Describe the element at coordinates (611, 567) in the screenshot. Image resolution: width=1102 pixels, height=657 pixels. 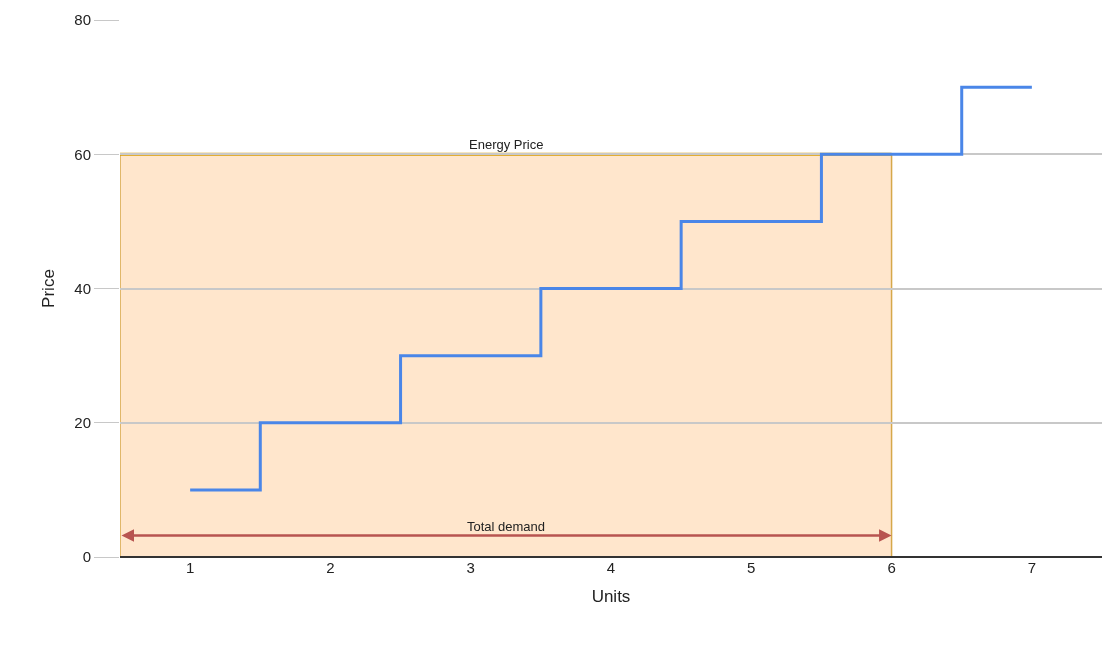
I see `x-tick-label: 4` at that location.